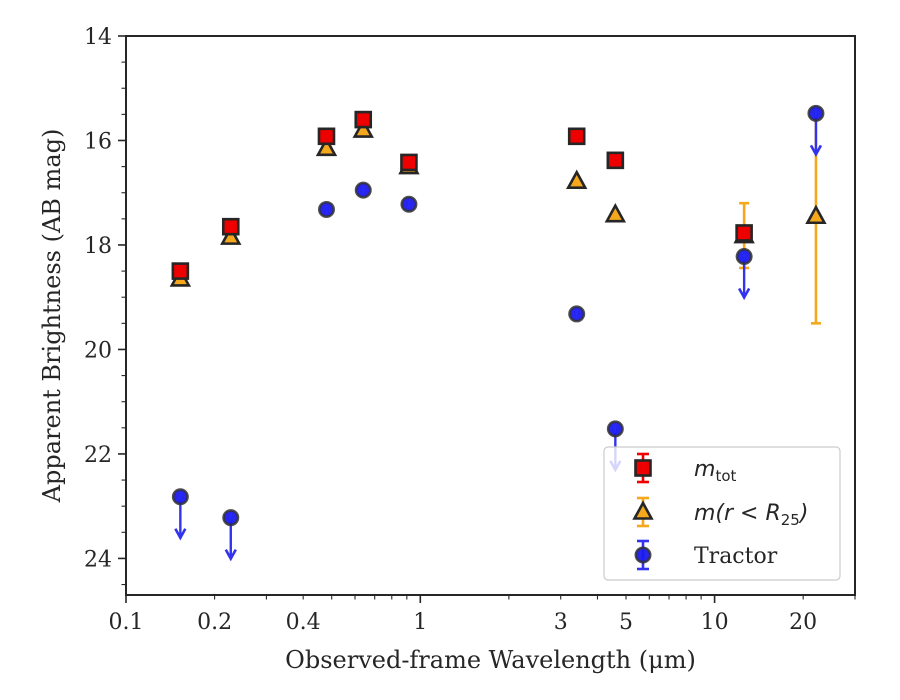  Describe the element at coordinates (561, 622) in the screenshot. I see `x-tick-label: 3` at that location.